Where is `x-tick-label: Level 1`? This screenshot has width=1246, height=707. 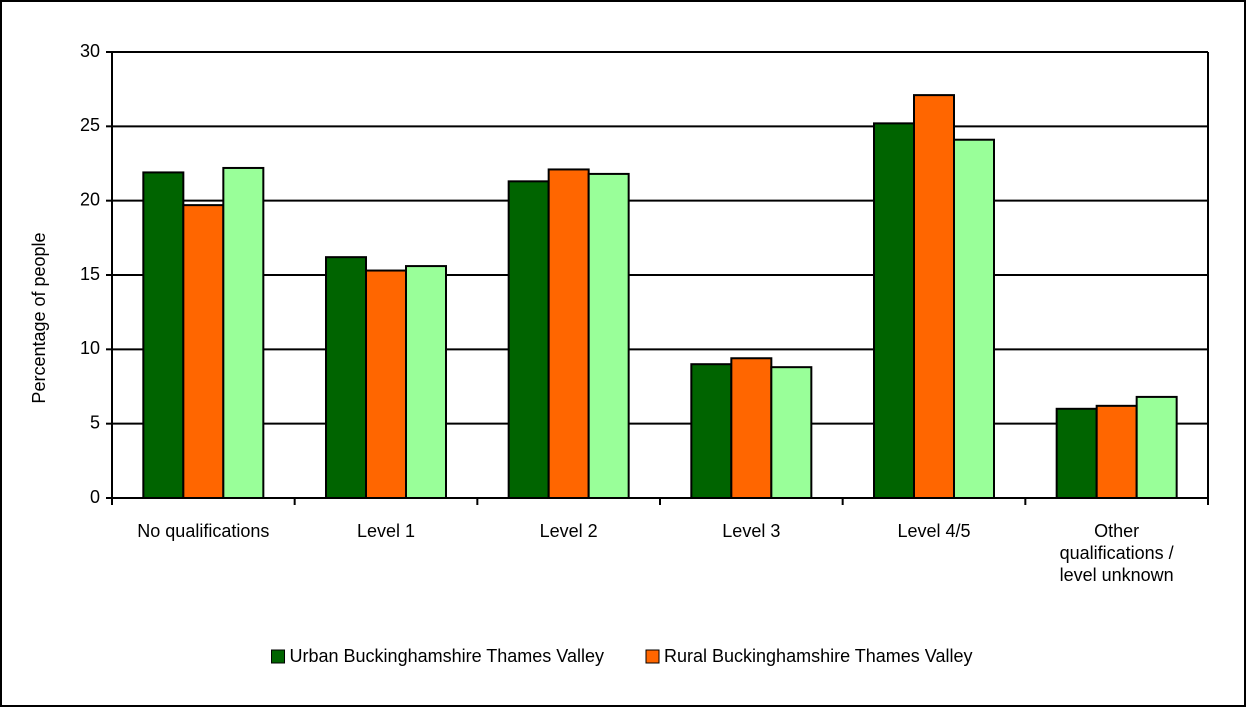 x-tick-label: Level 1 is located at coordinates (386, 531).